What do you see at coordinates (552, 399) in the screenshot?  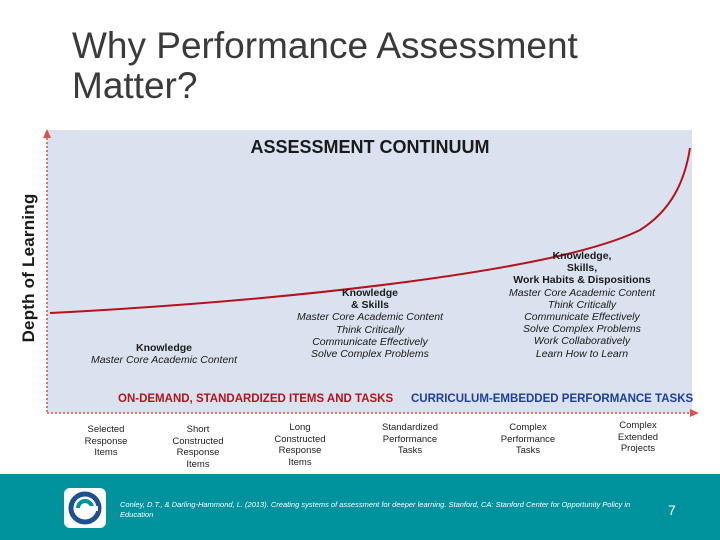 I see `band-label-curriculum-embedded: CURRICULUM-EMBEDDED PERFORMANCE TASKS` at bounding box center [552, 399].